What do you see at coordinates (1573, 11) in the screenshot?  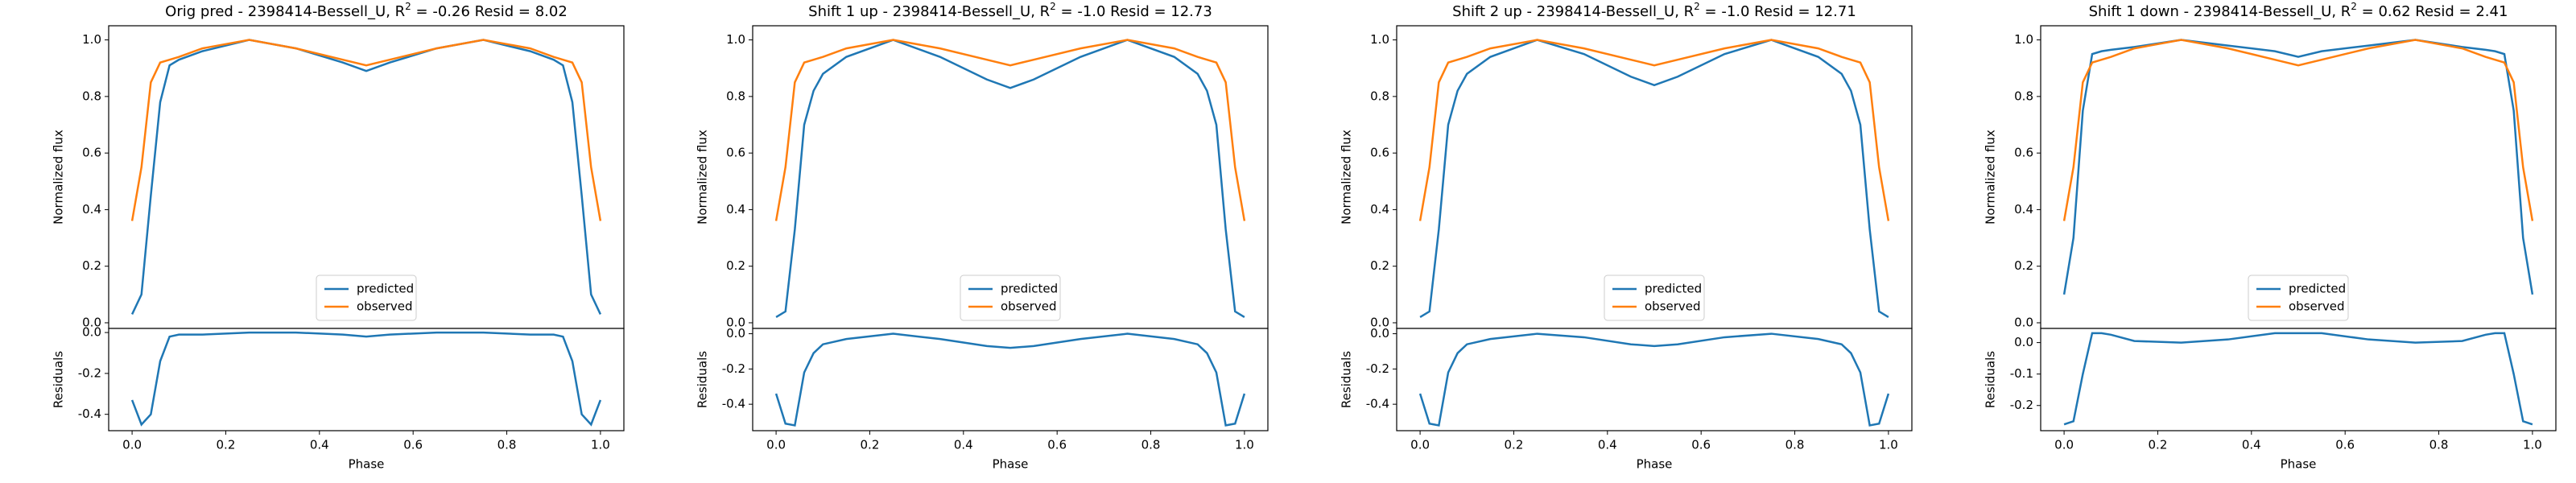 I see `title-part: Shift 2 up - 2398414-Bessell_U, R` at bounding box center [1573, 11].